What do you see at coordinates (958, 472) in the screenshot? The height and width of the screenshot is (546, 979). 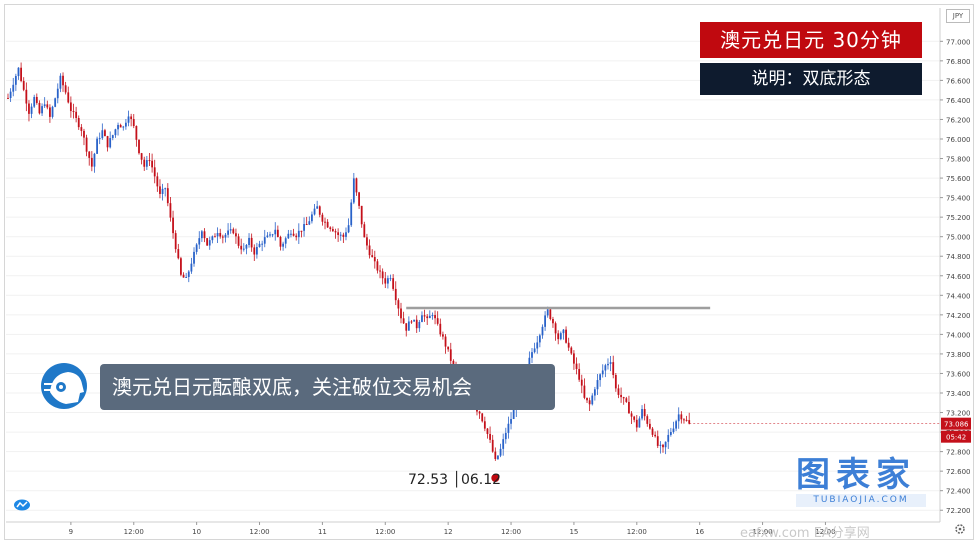 I see `y-tick-label: 72.600` at bounding box center [958, 472].